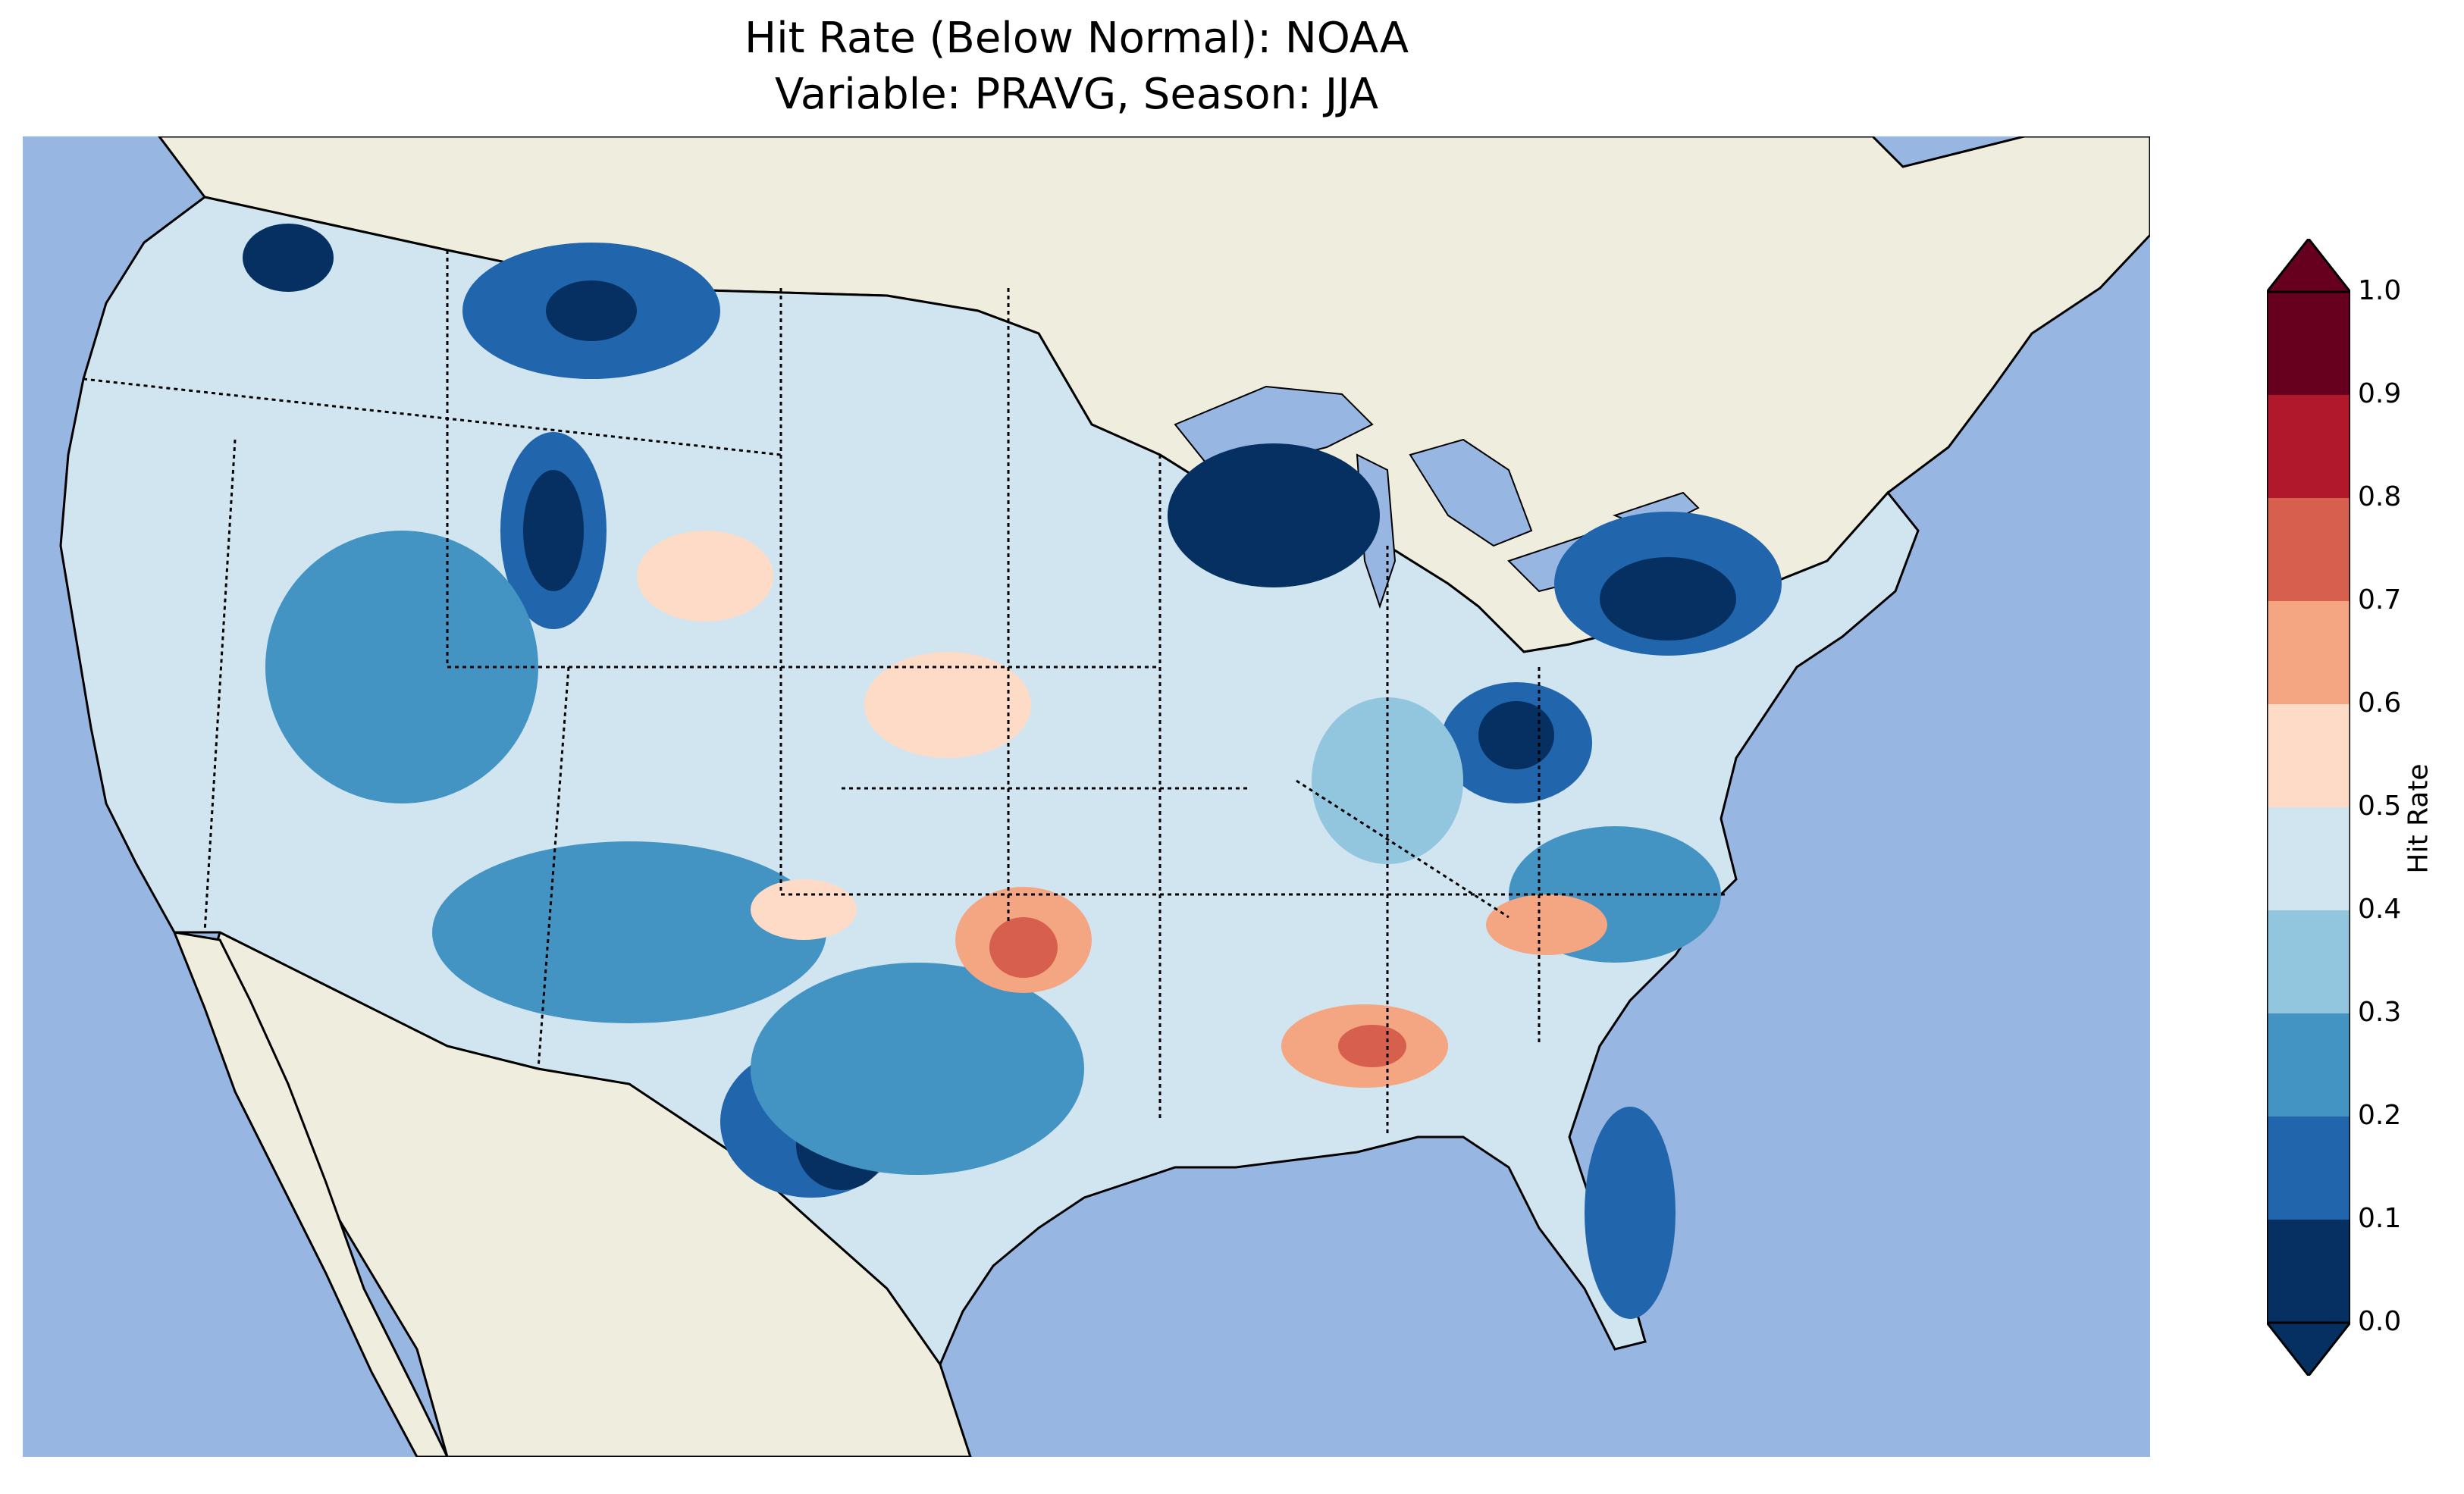 The image size is (2464, 1494). What do you see at coordinates (2380, 703) in the screenshot?
I see `colorbar-tick-label: 0.6` at bounding box center [2380, 703].